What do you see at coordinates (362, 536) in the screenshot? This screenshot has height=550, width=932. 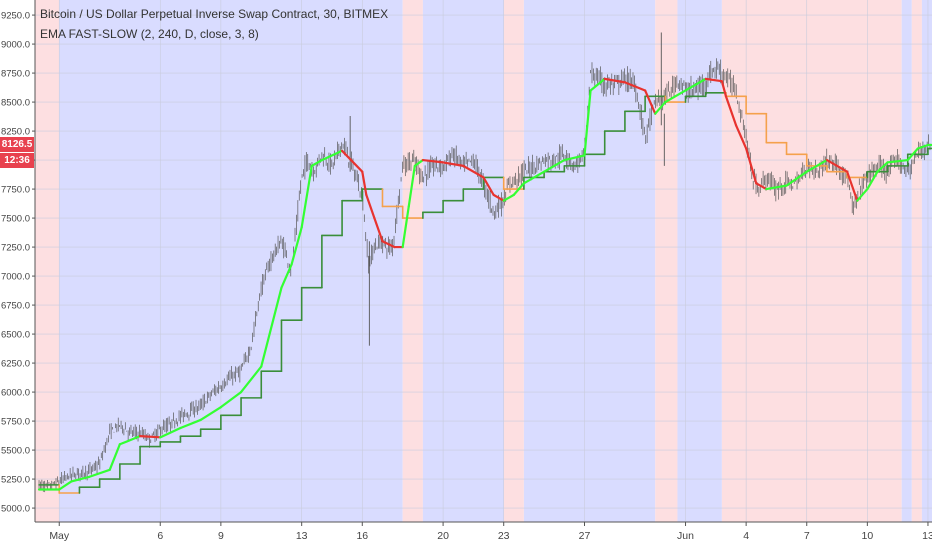 I see `x-tick-label: 16` at bounding box center [362, 536].